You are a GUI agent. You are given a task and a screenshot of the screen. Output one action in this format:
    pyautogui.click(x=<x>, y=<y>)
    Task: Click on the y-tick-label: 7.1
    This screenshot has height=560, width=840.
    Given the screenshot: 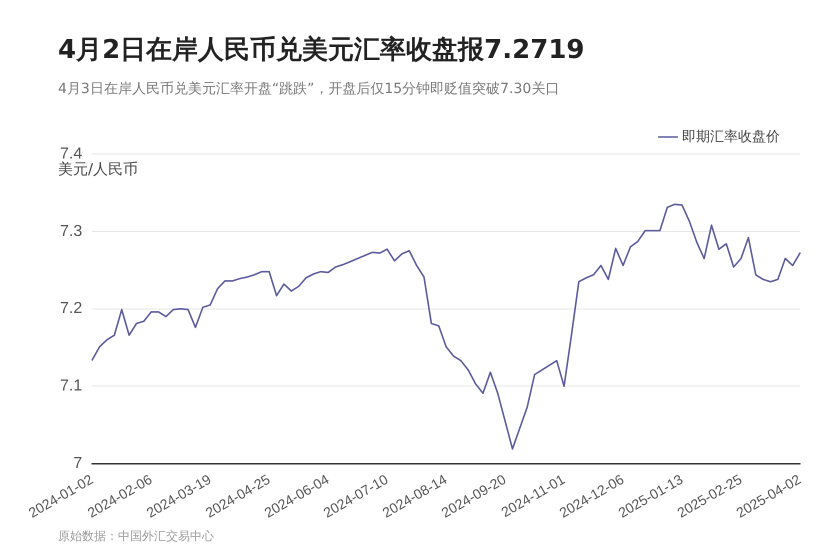 What is the action you would take?
    pyautogui.click(x=71, y=386)
    